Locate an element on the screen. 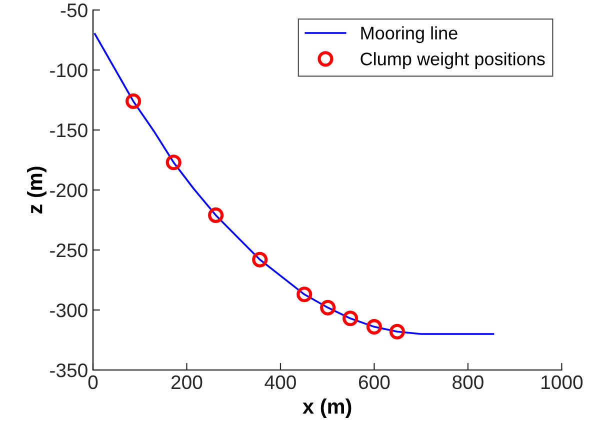 The width and height of the screenshot is (590, 447). y-tick-label: -150 is located at coordinates (69, 130).